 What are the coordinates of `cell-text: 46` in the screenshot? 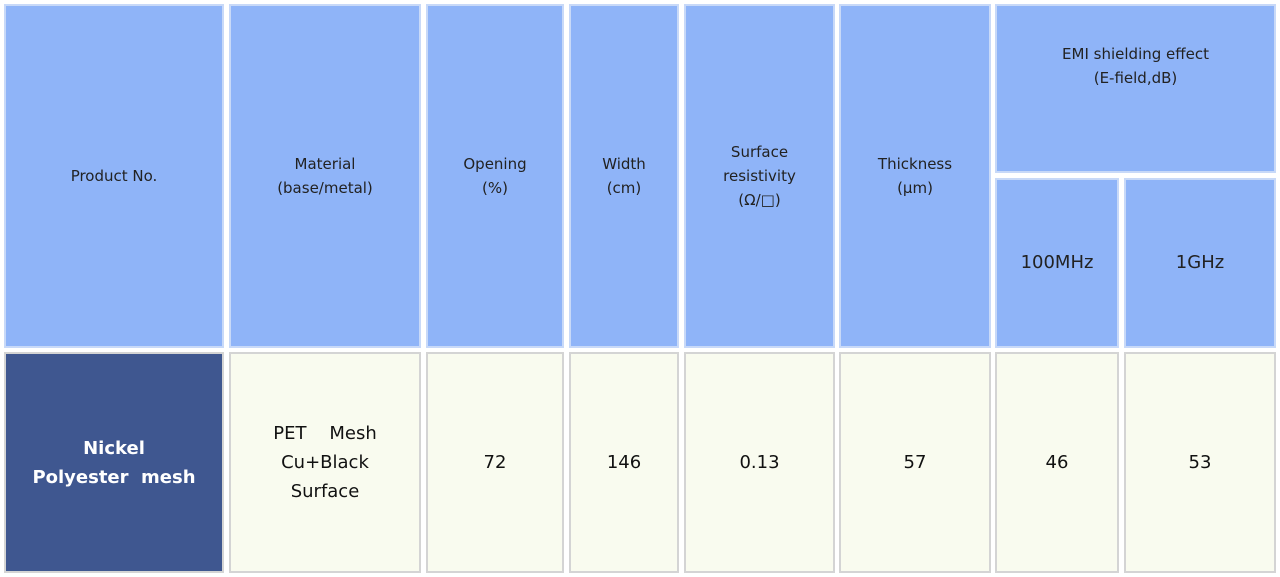 It's located at (1057, 462).